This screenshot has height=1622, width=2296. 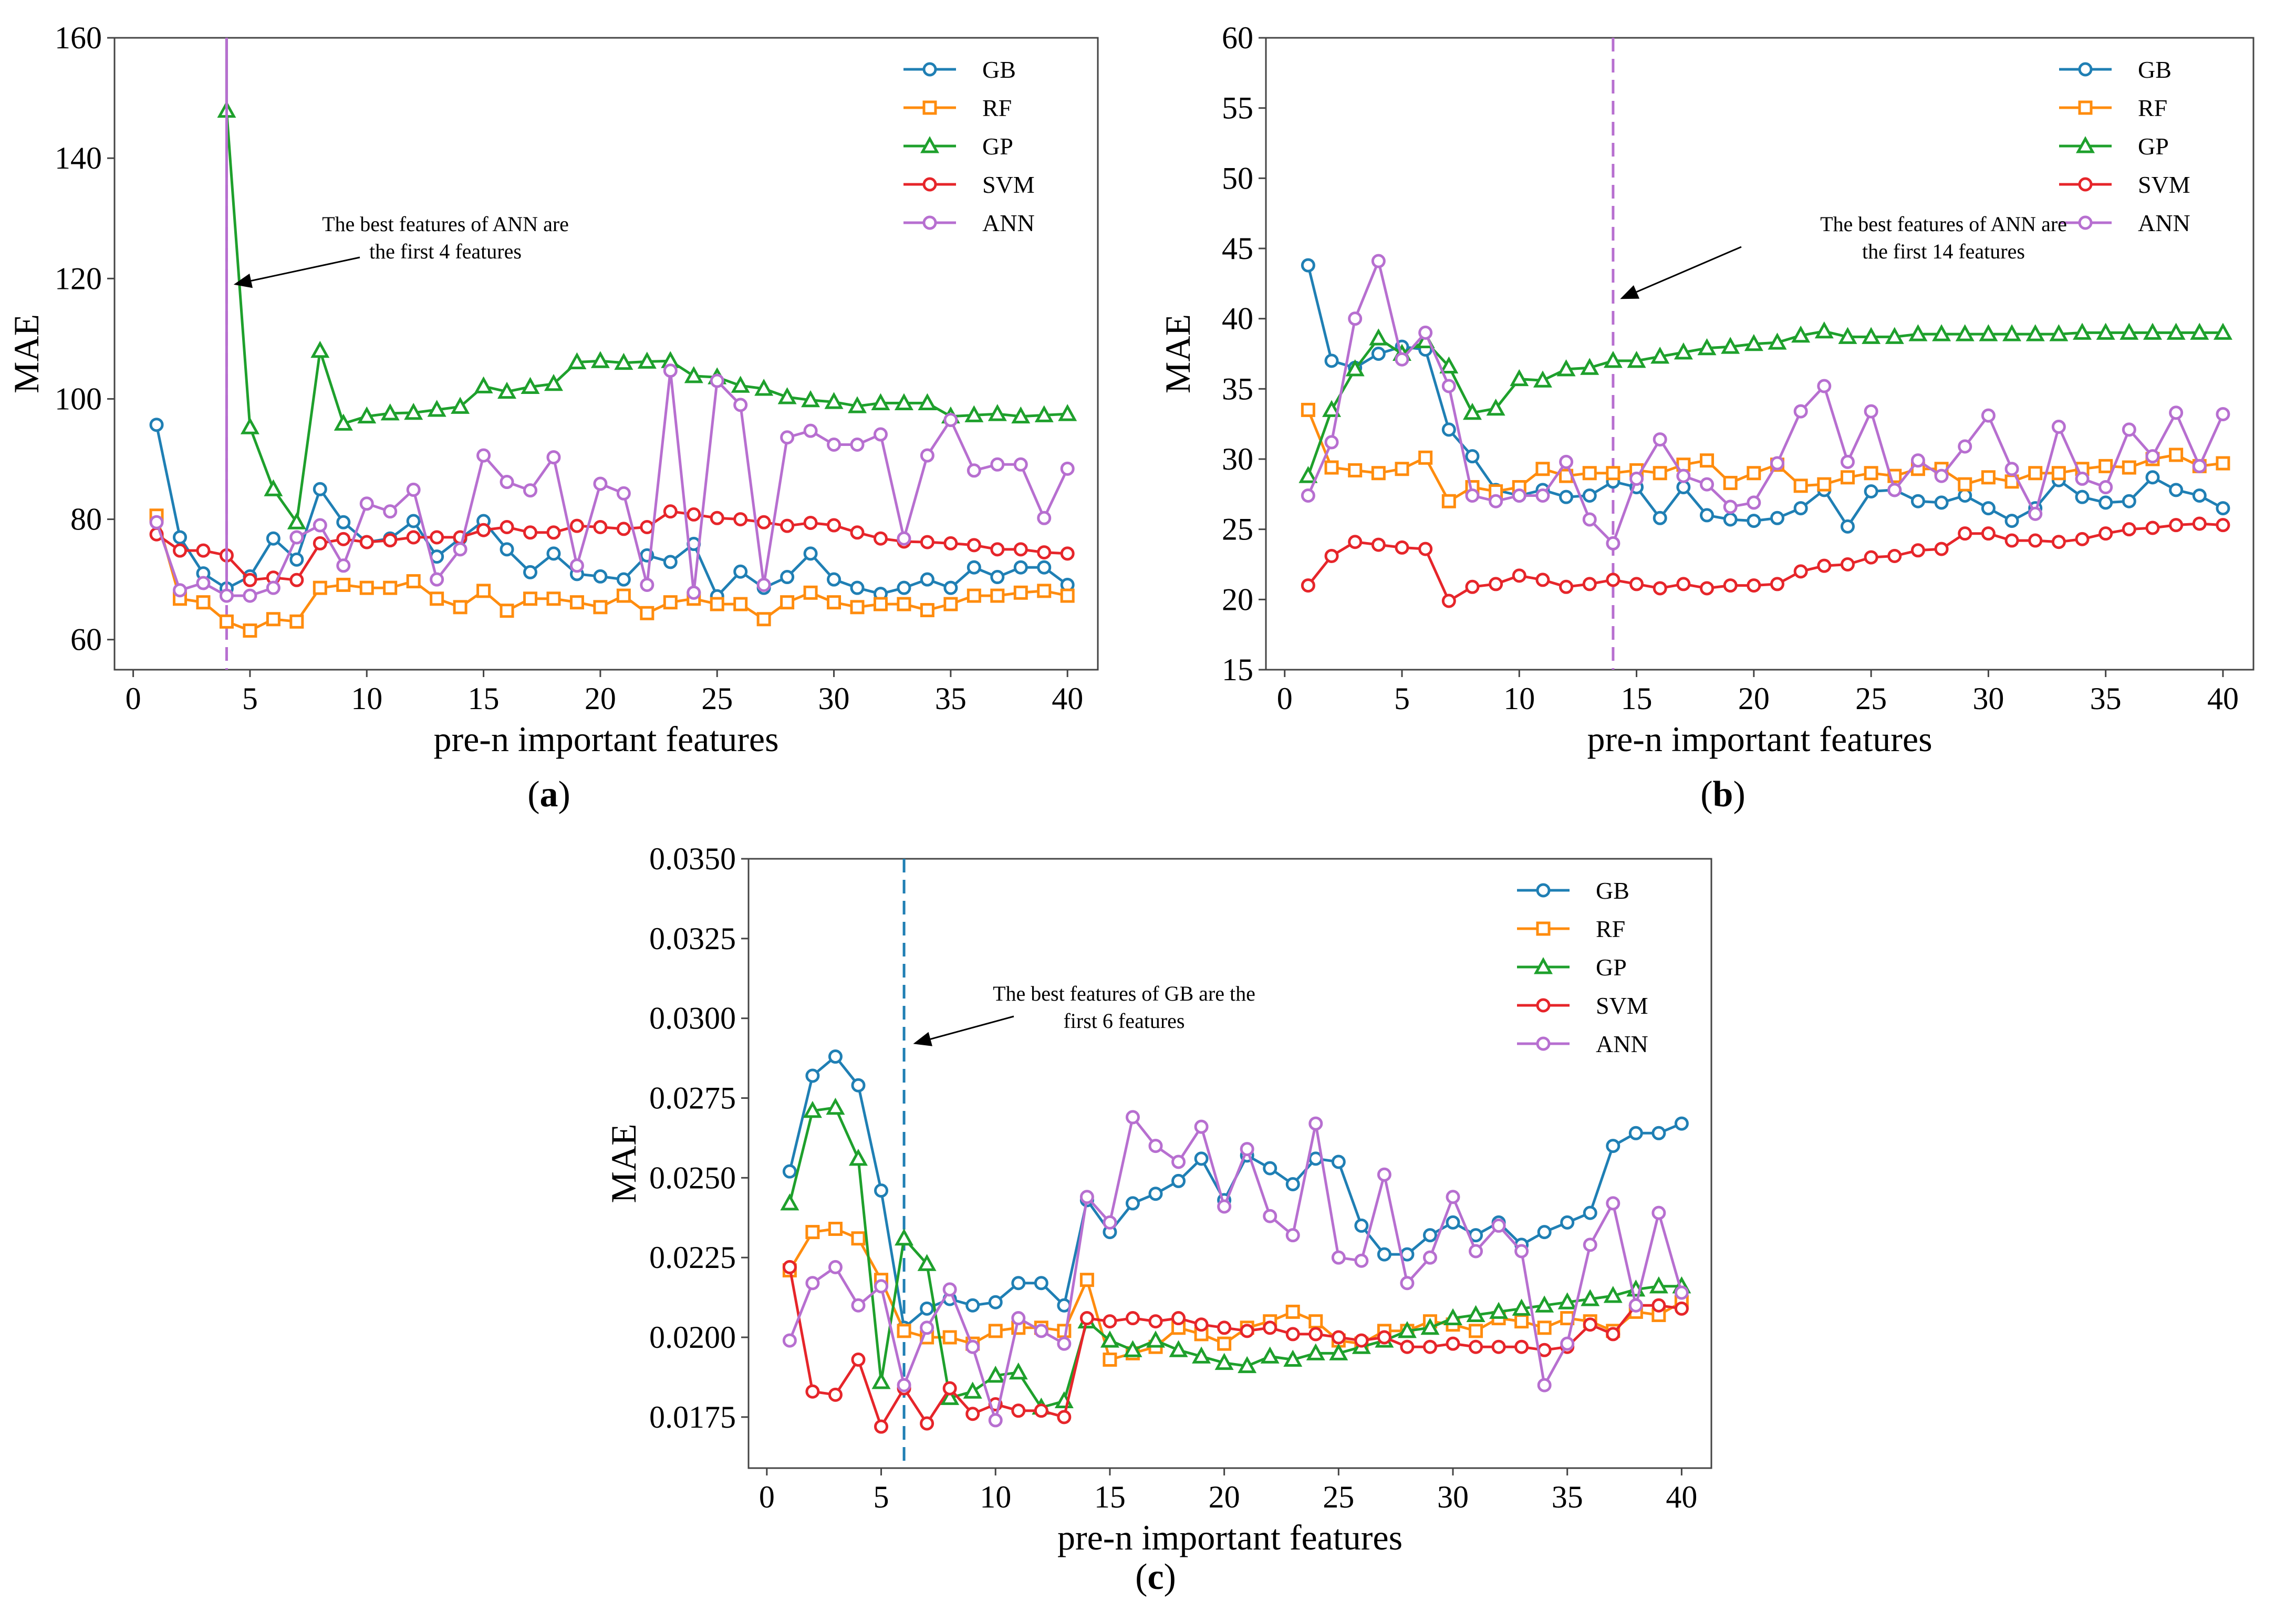 I want to click on x-axis-label: pre-n important features, so click(x=605, y=739).